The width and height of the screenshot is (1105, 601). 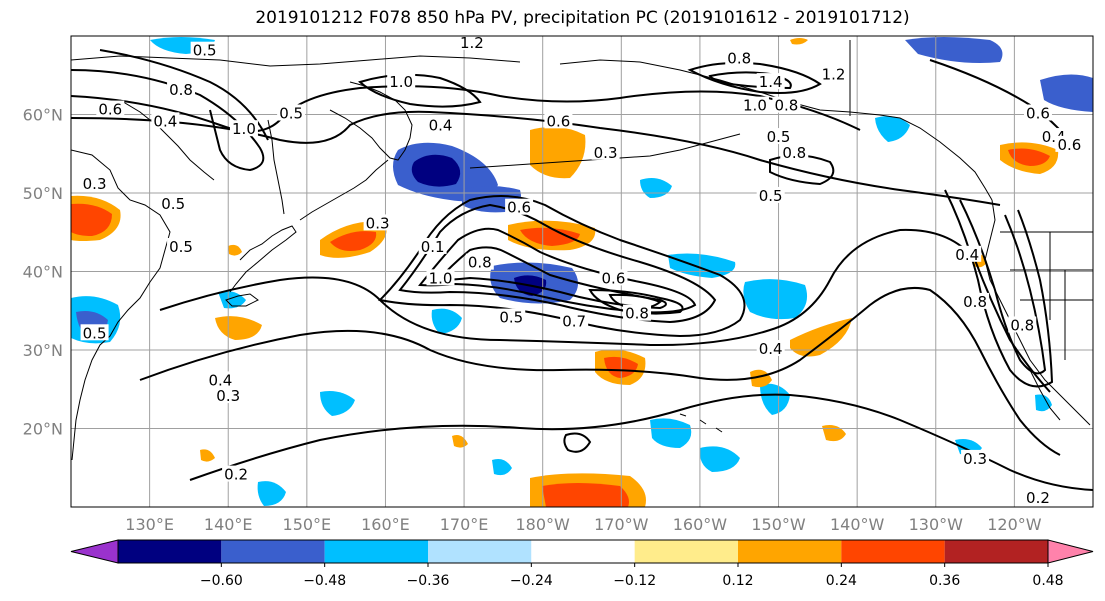 What do you see at coordinates (43, 193) in the screenshot?
I see `latitude-label: 50°N` at bounding box center [43, 193].